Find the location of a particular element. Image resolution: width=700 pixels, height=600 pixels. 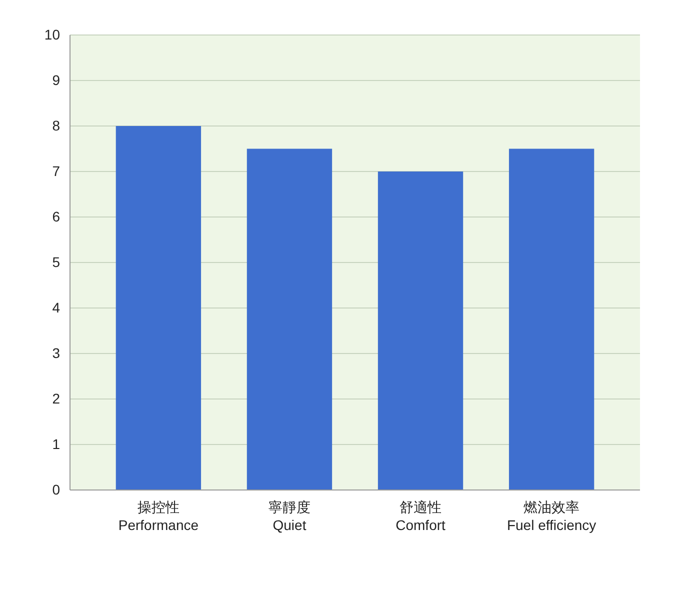

y-tick-label: 4 is located at coordinates (56, 307).